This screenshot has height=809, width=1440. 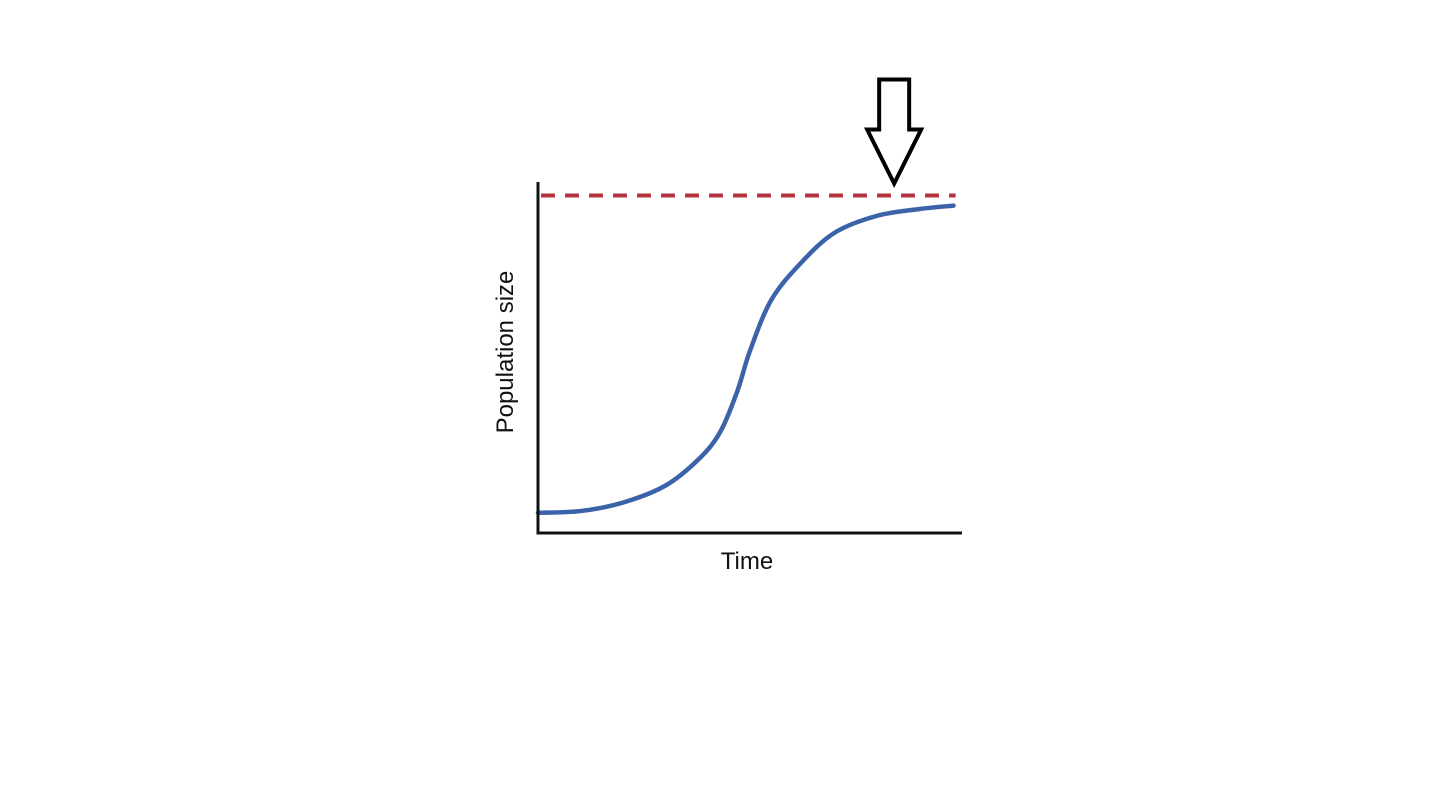 I want to click on down-arrow-icon, so click(x=894, y=132).